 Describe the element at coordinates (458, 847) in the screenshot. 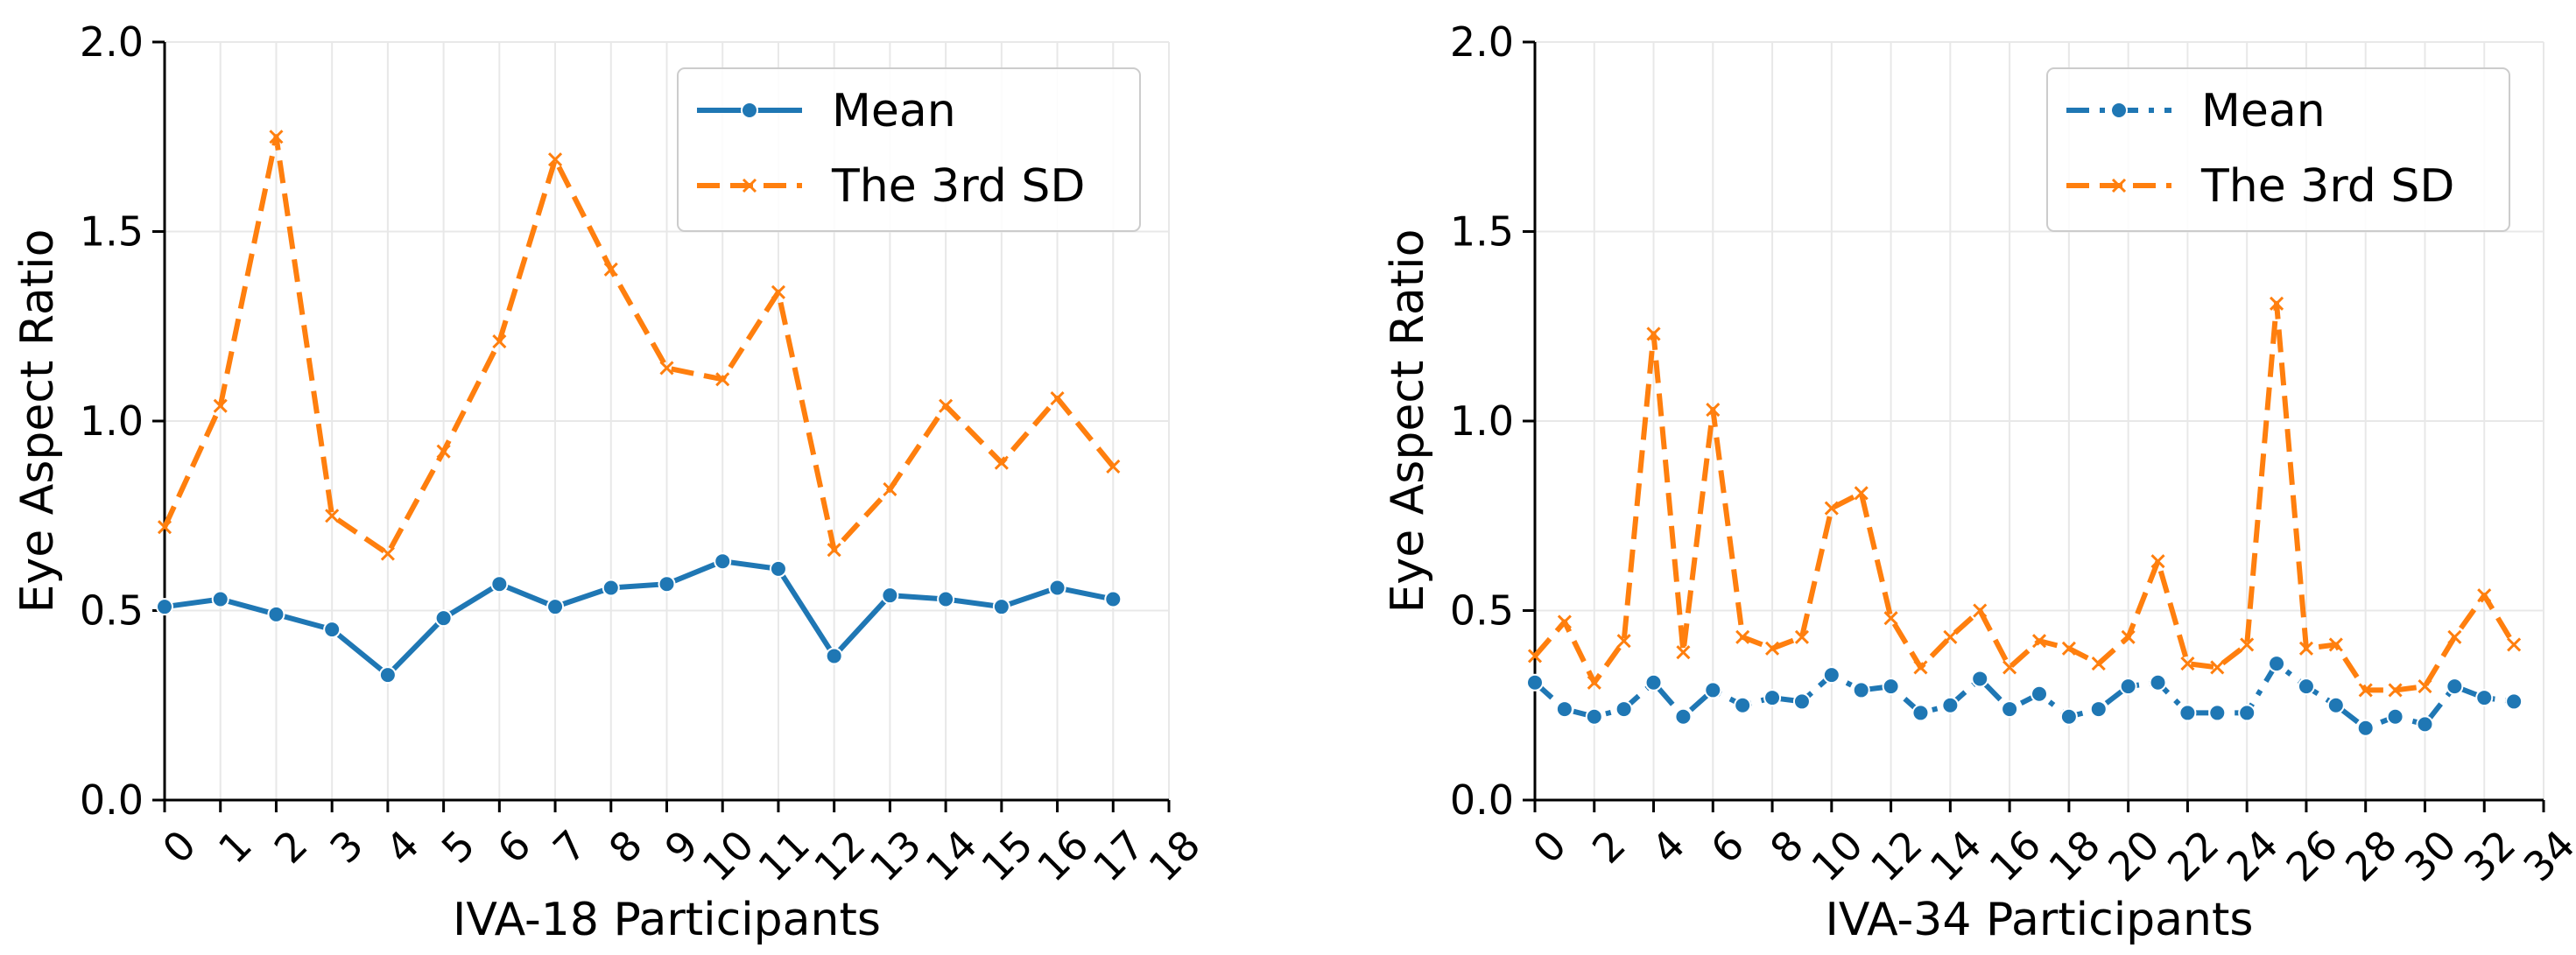

I see `x-tick-label: 5` at that location.